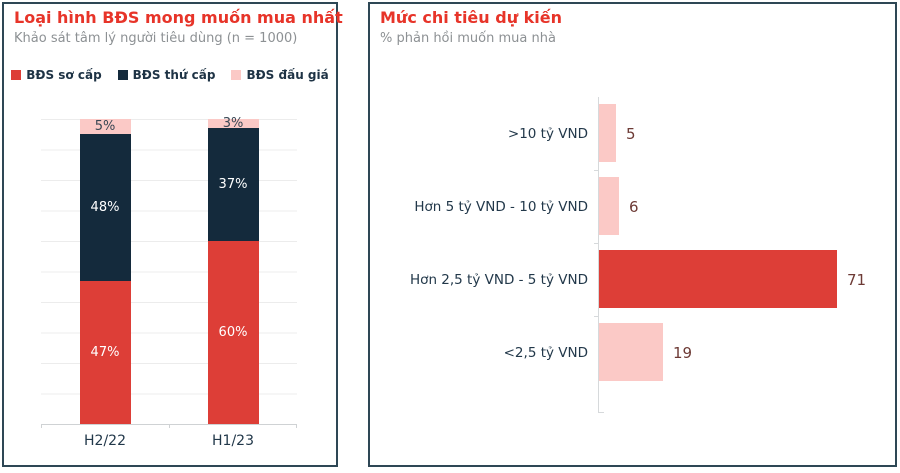 This screenshot has width=900, height=473. What do you see at coordinates (287, 75) in the screenshot?
I see `legend-label: BĐS đấu giá` at bounding box center [287, 75].